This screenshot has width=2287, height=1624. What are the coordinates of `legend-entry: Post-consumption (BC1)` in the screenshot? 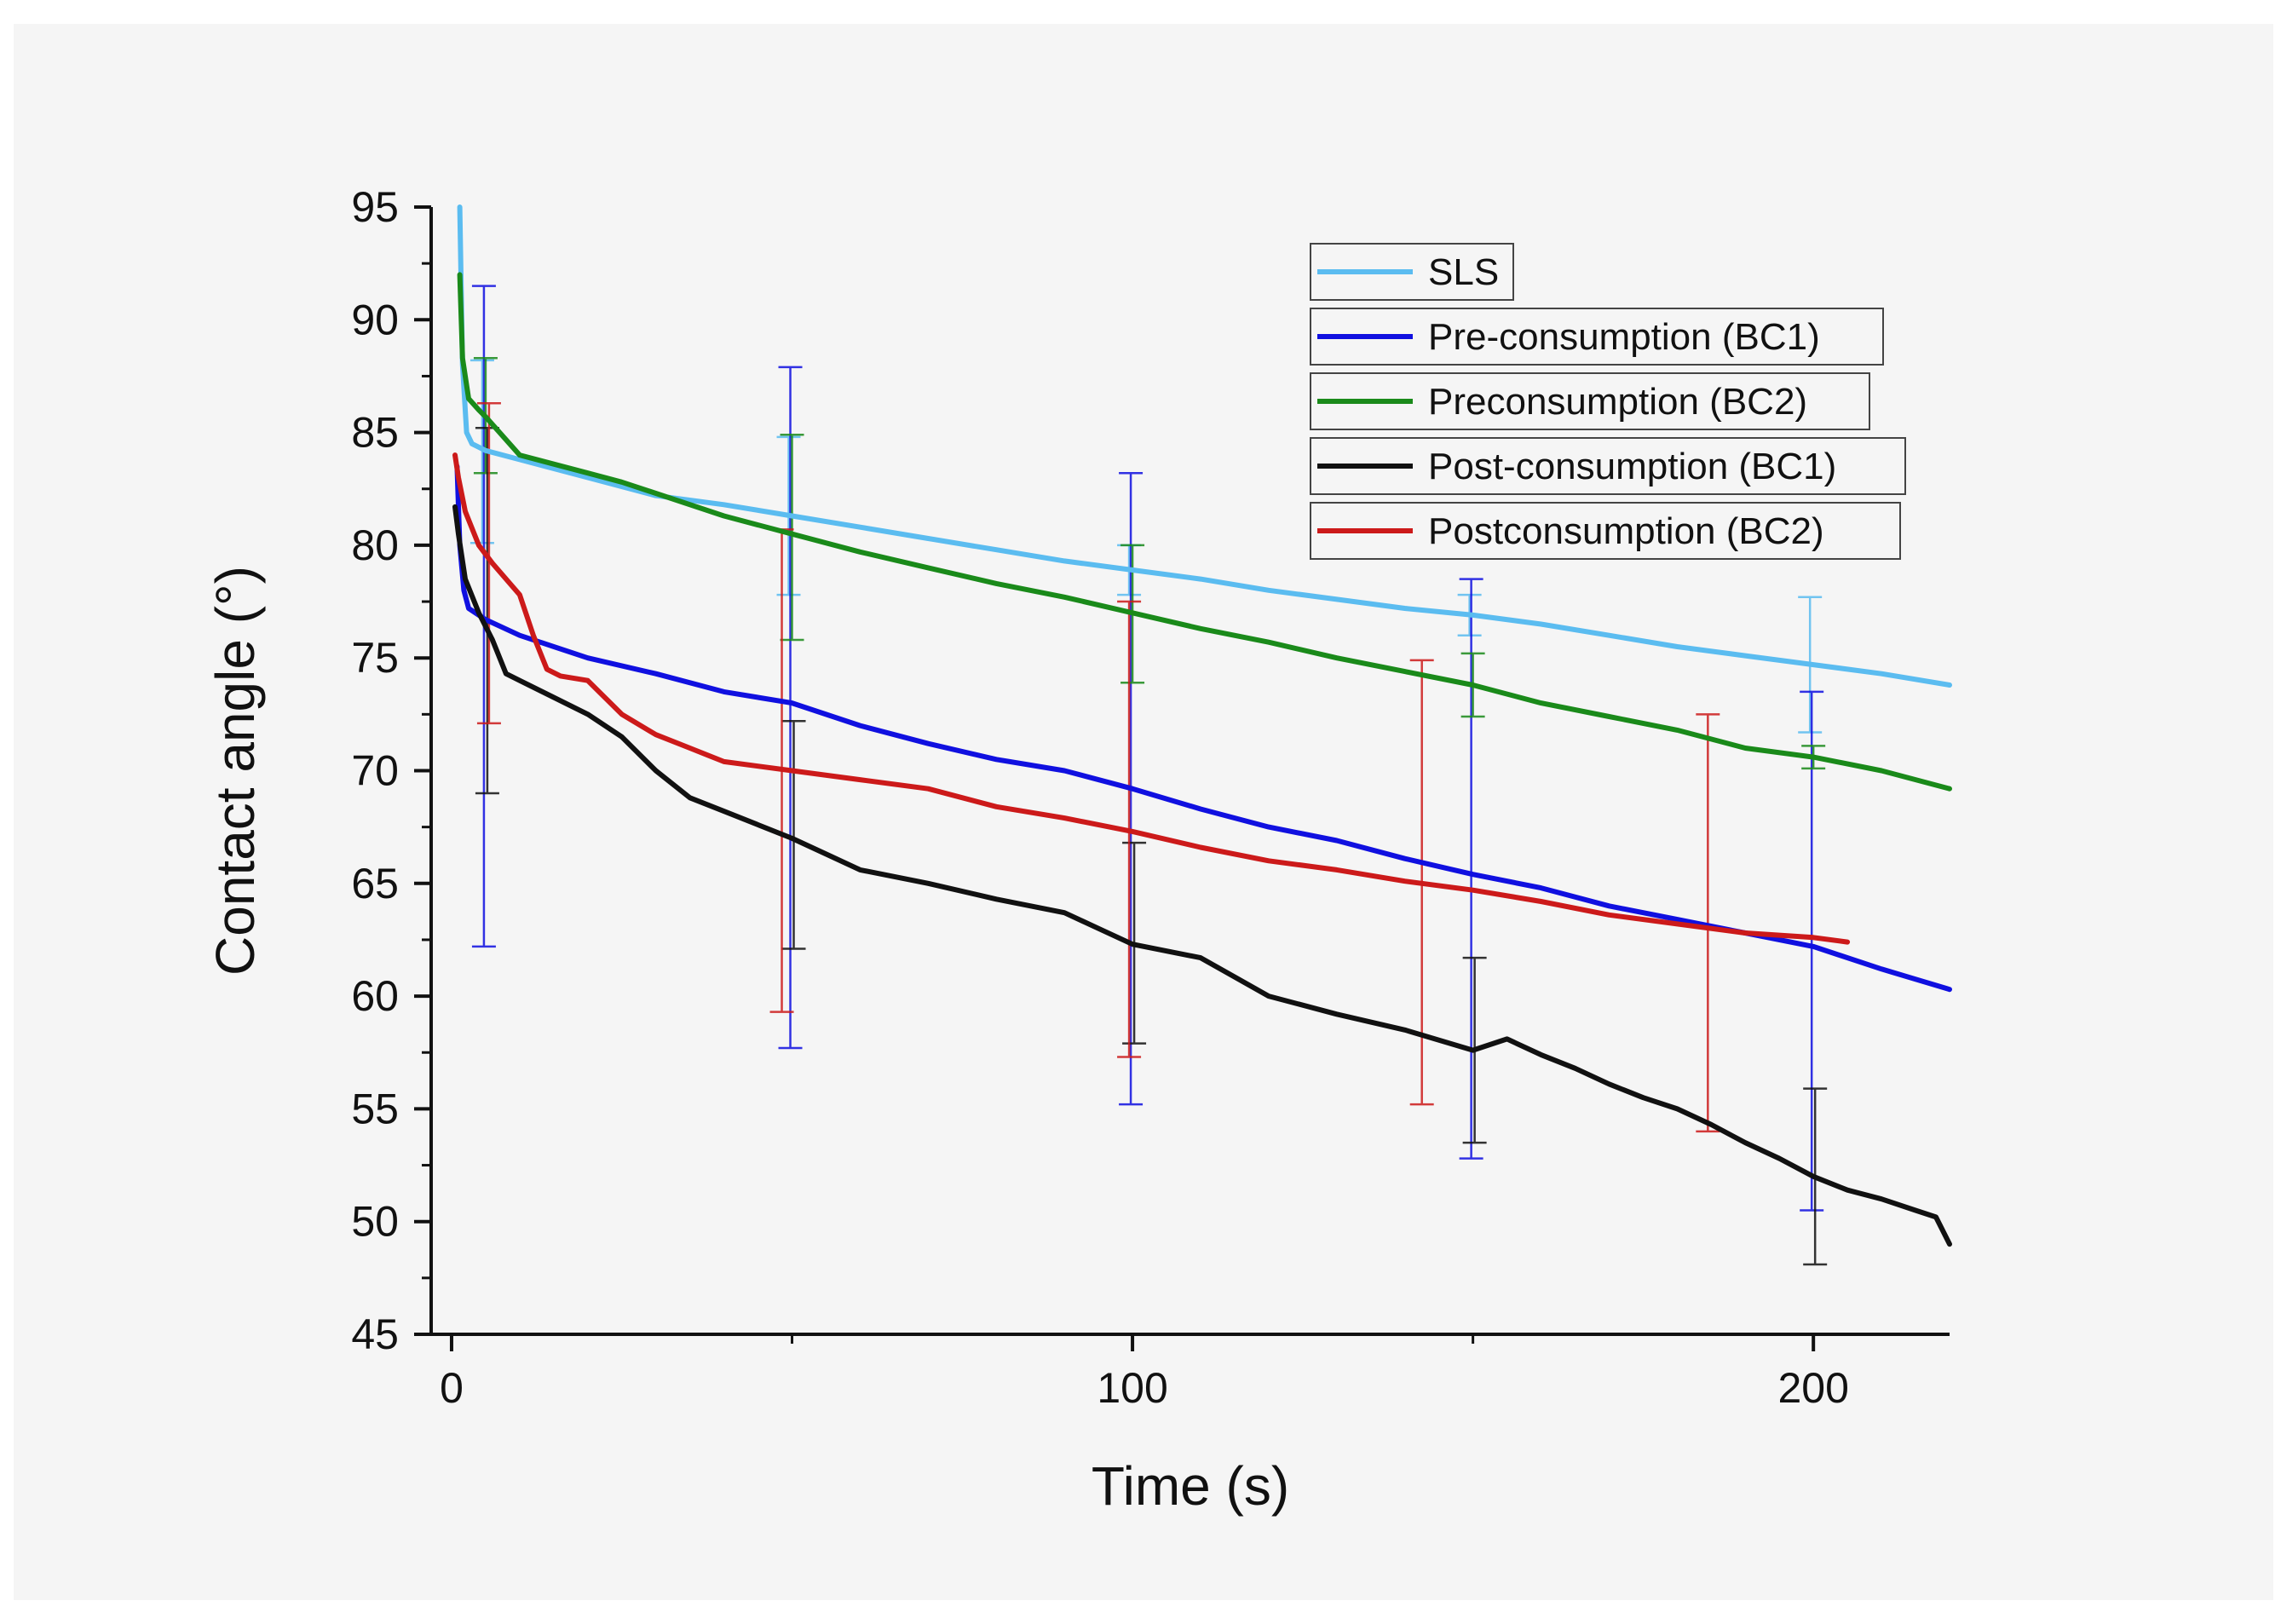 It's located at (1608, 466).